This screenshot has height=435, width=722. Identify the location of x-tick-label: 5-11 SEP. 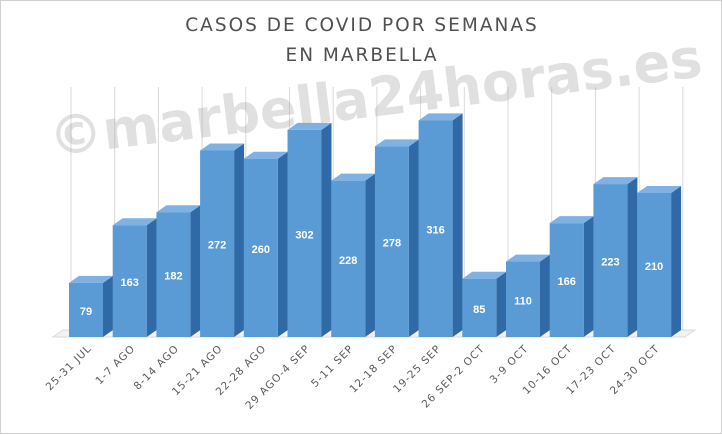
(332, 366).